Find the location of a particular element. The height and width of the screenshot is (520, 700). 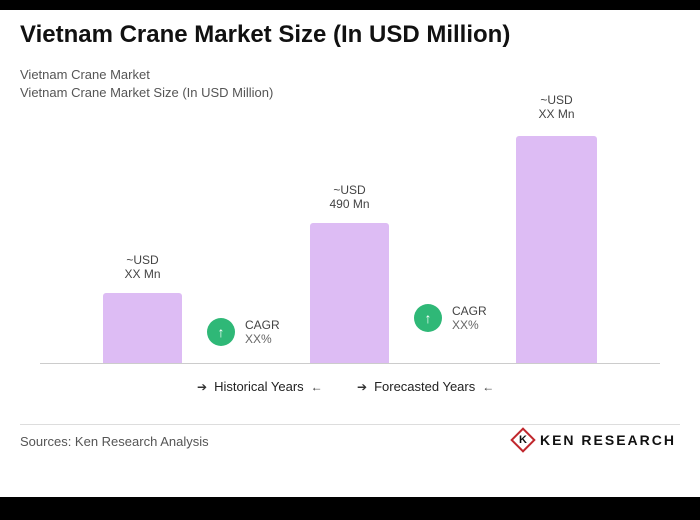

top-accent-bar is located at coordinates (350, 5).